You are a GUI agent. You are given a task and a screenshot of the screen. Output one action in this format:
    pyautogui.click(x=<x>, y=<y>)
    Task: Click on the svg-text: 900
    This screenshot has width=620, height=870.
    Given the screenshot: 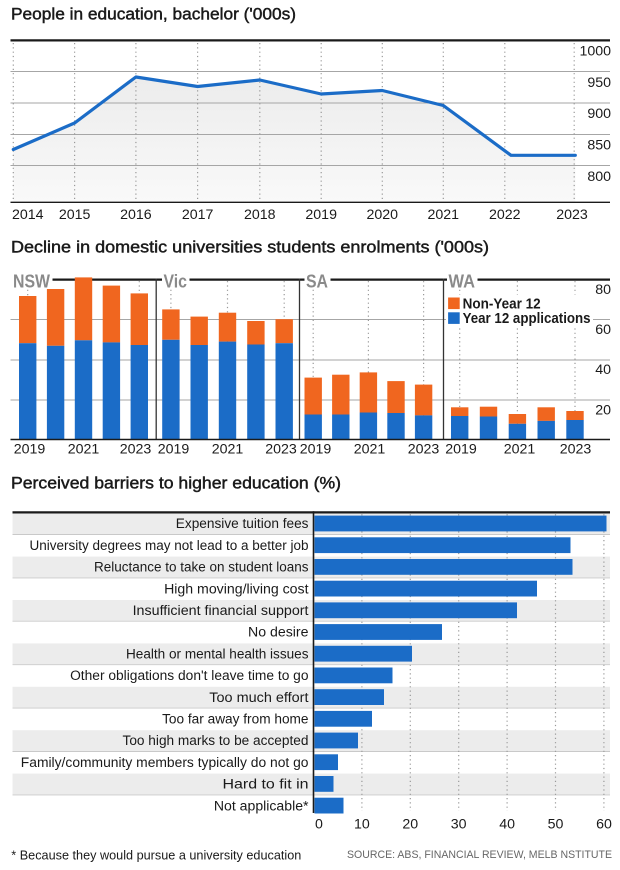 What is the action you would take?
    pyautogui.click(x=599, y=114)
    